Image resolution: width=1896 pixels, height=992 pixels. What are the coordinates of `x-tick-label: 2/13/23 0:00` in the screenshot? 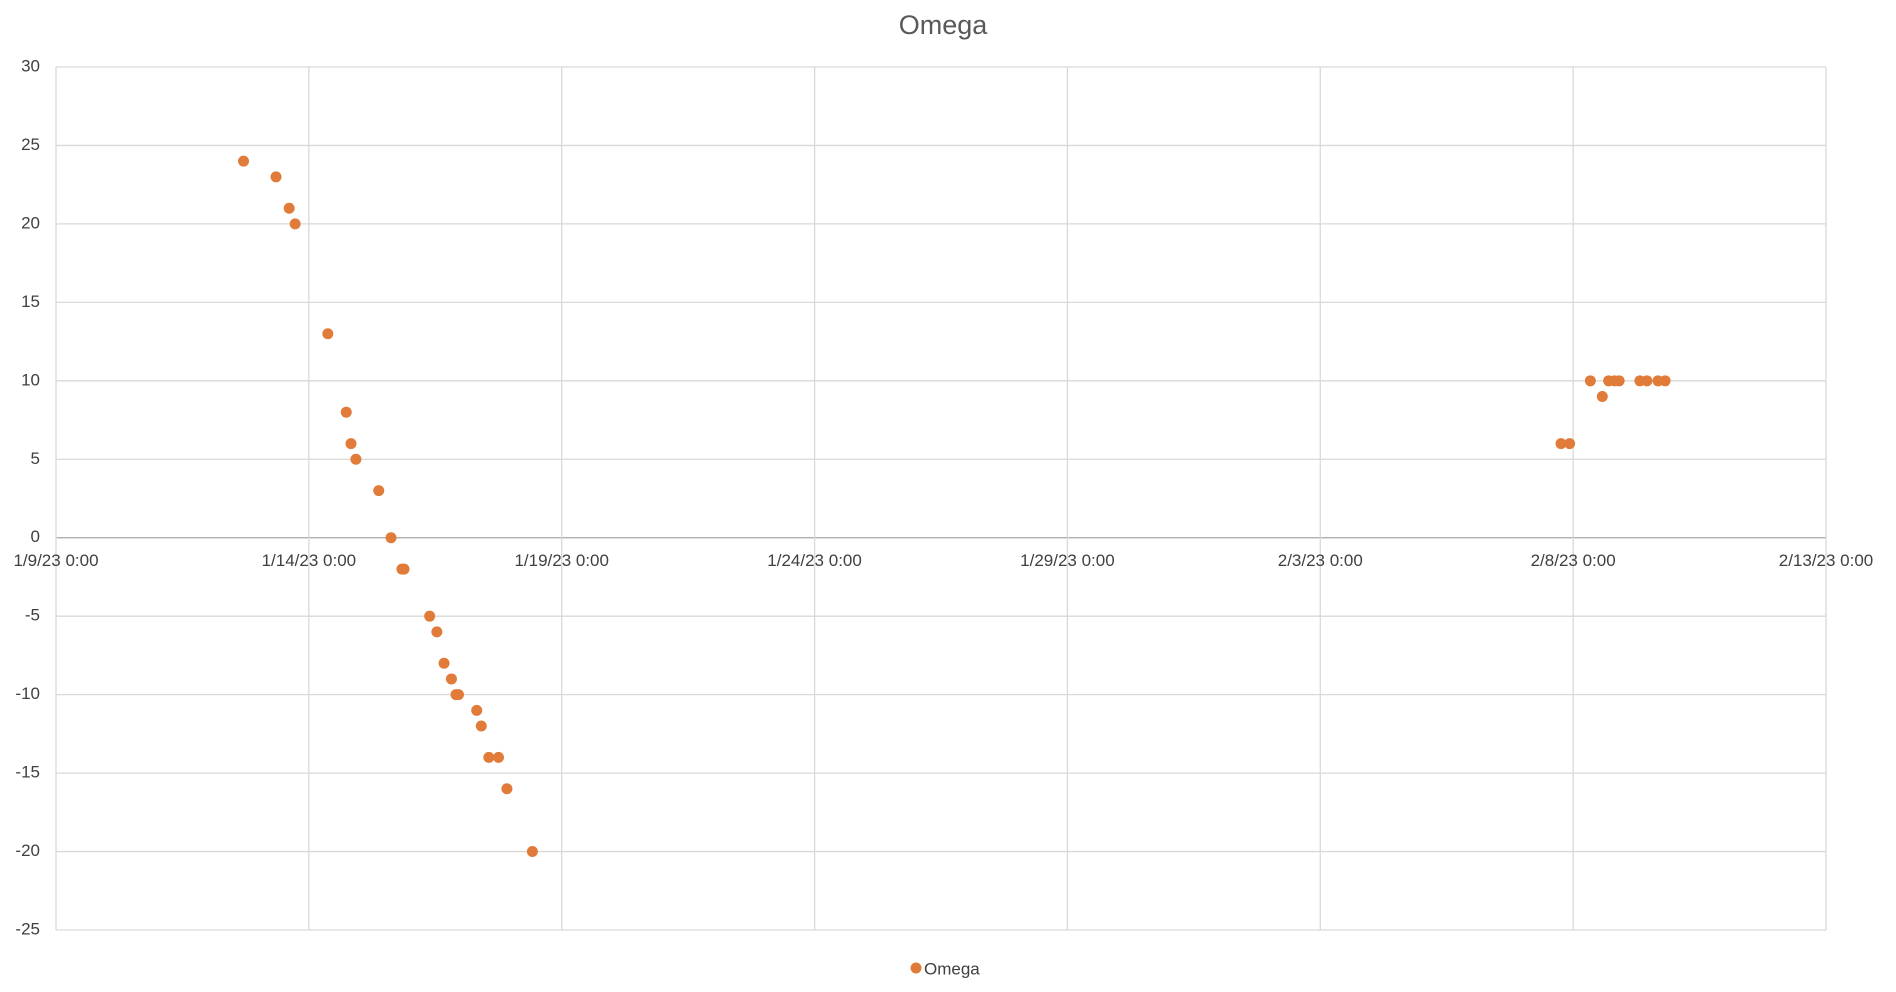 It's located at (1826, 560).